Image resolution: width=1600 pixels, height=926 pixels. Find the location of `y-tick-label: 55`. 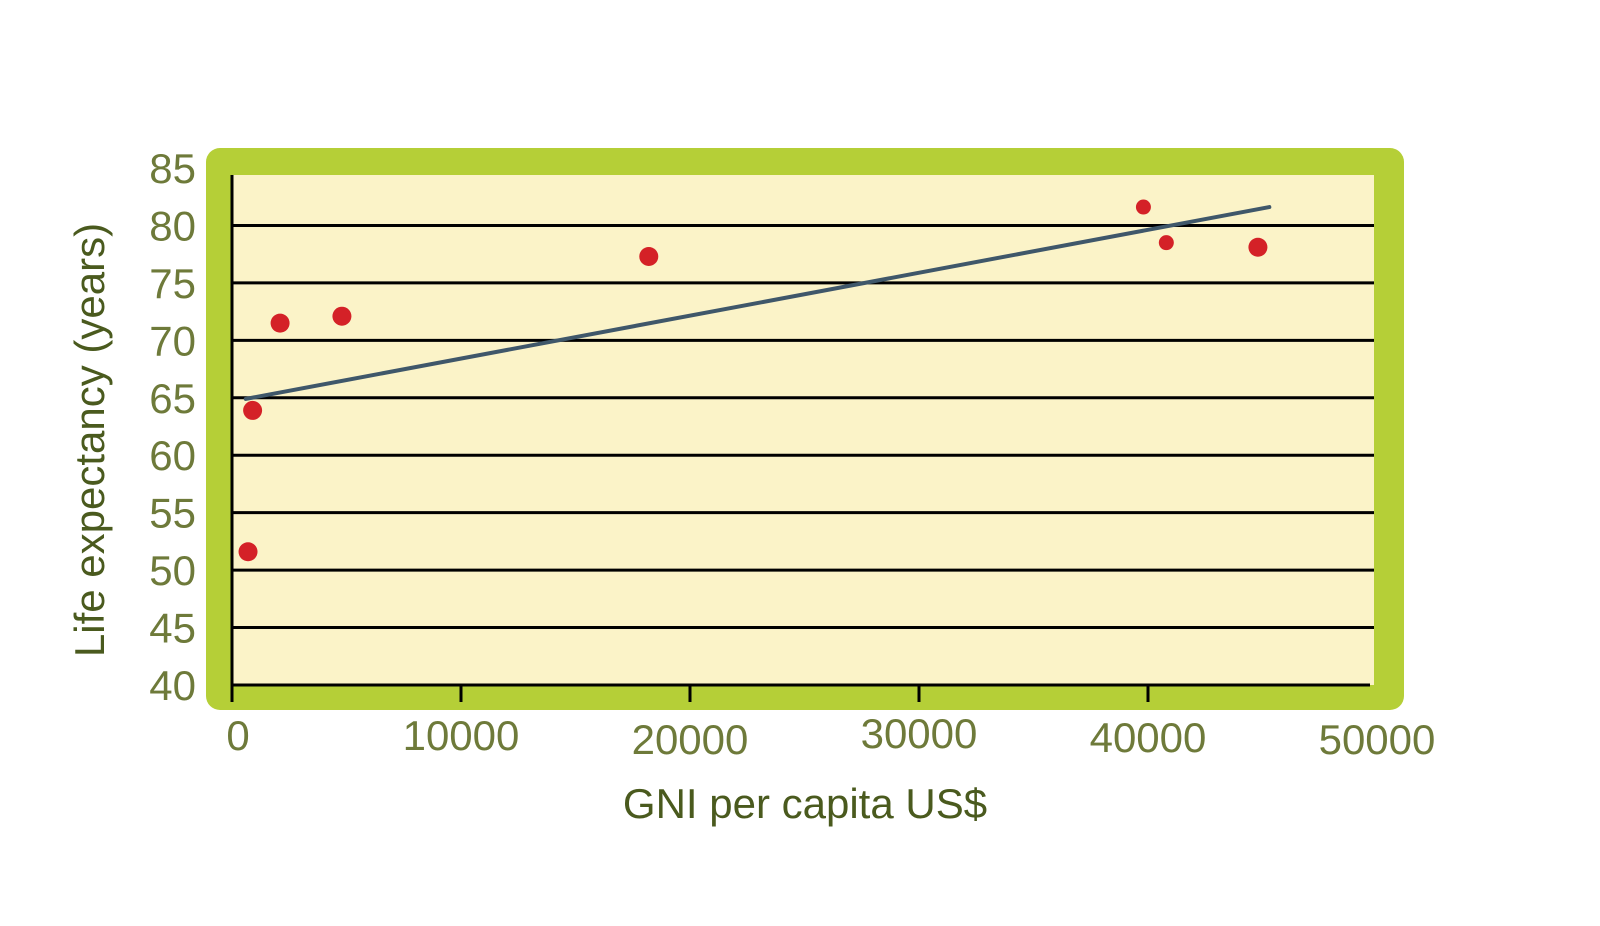

y-tick-label: 55 is located at coordinates (172, 513).